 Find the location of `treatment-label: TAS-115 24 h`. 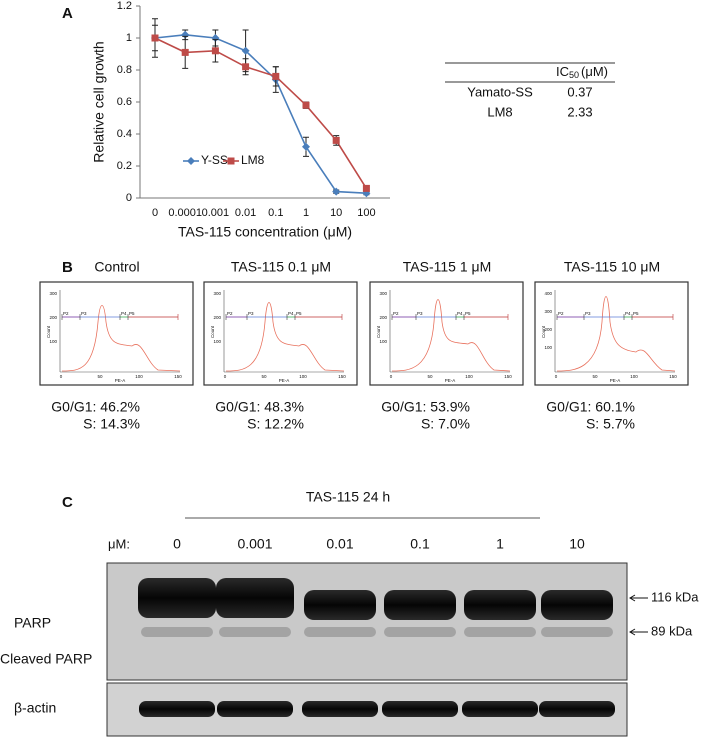

treatment-label: TAS-115 24 h is located at coordinates (348, 497).